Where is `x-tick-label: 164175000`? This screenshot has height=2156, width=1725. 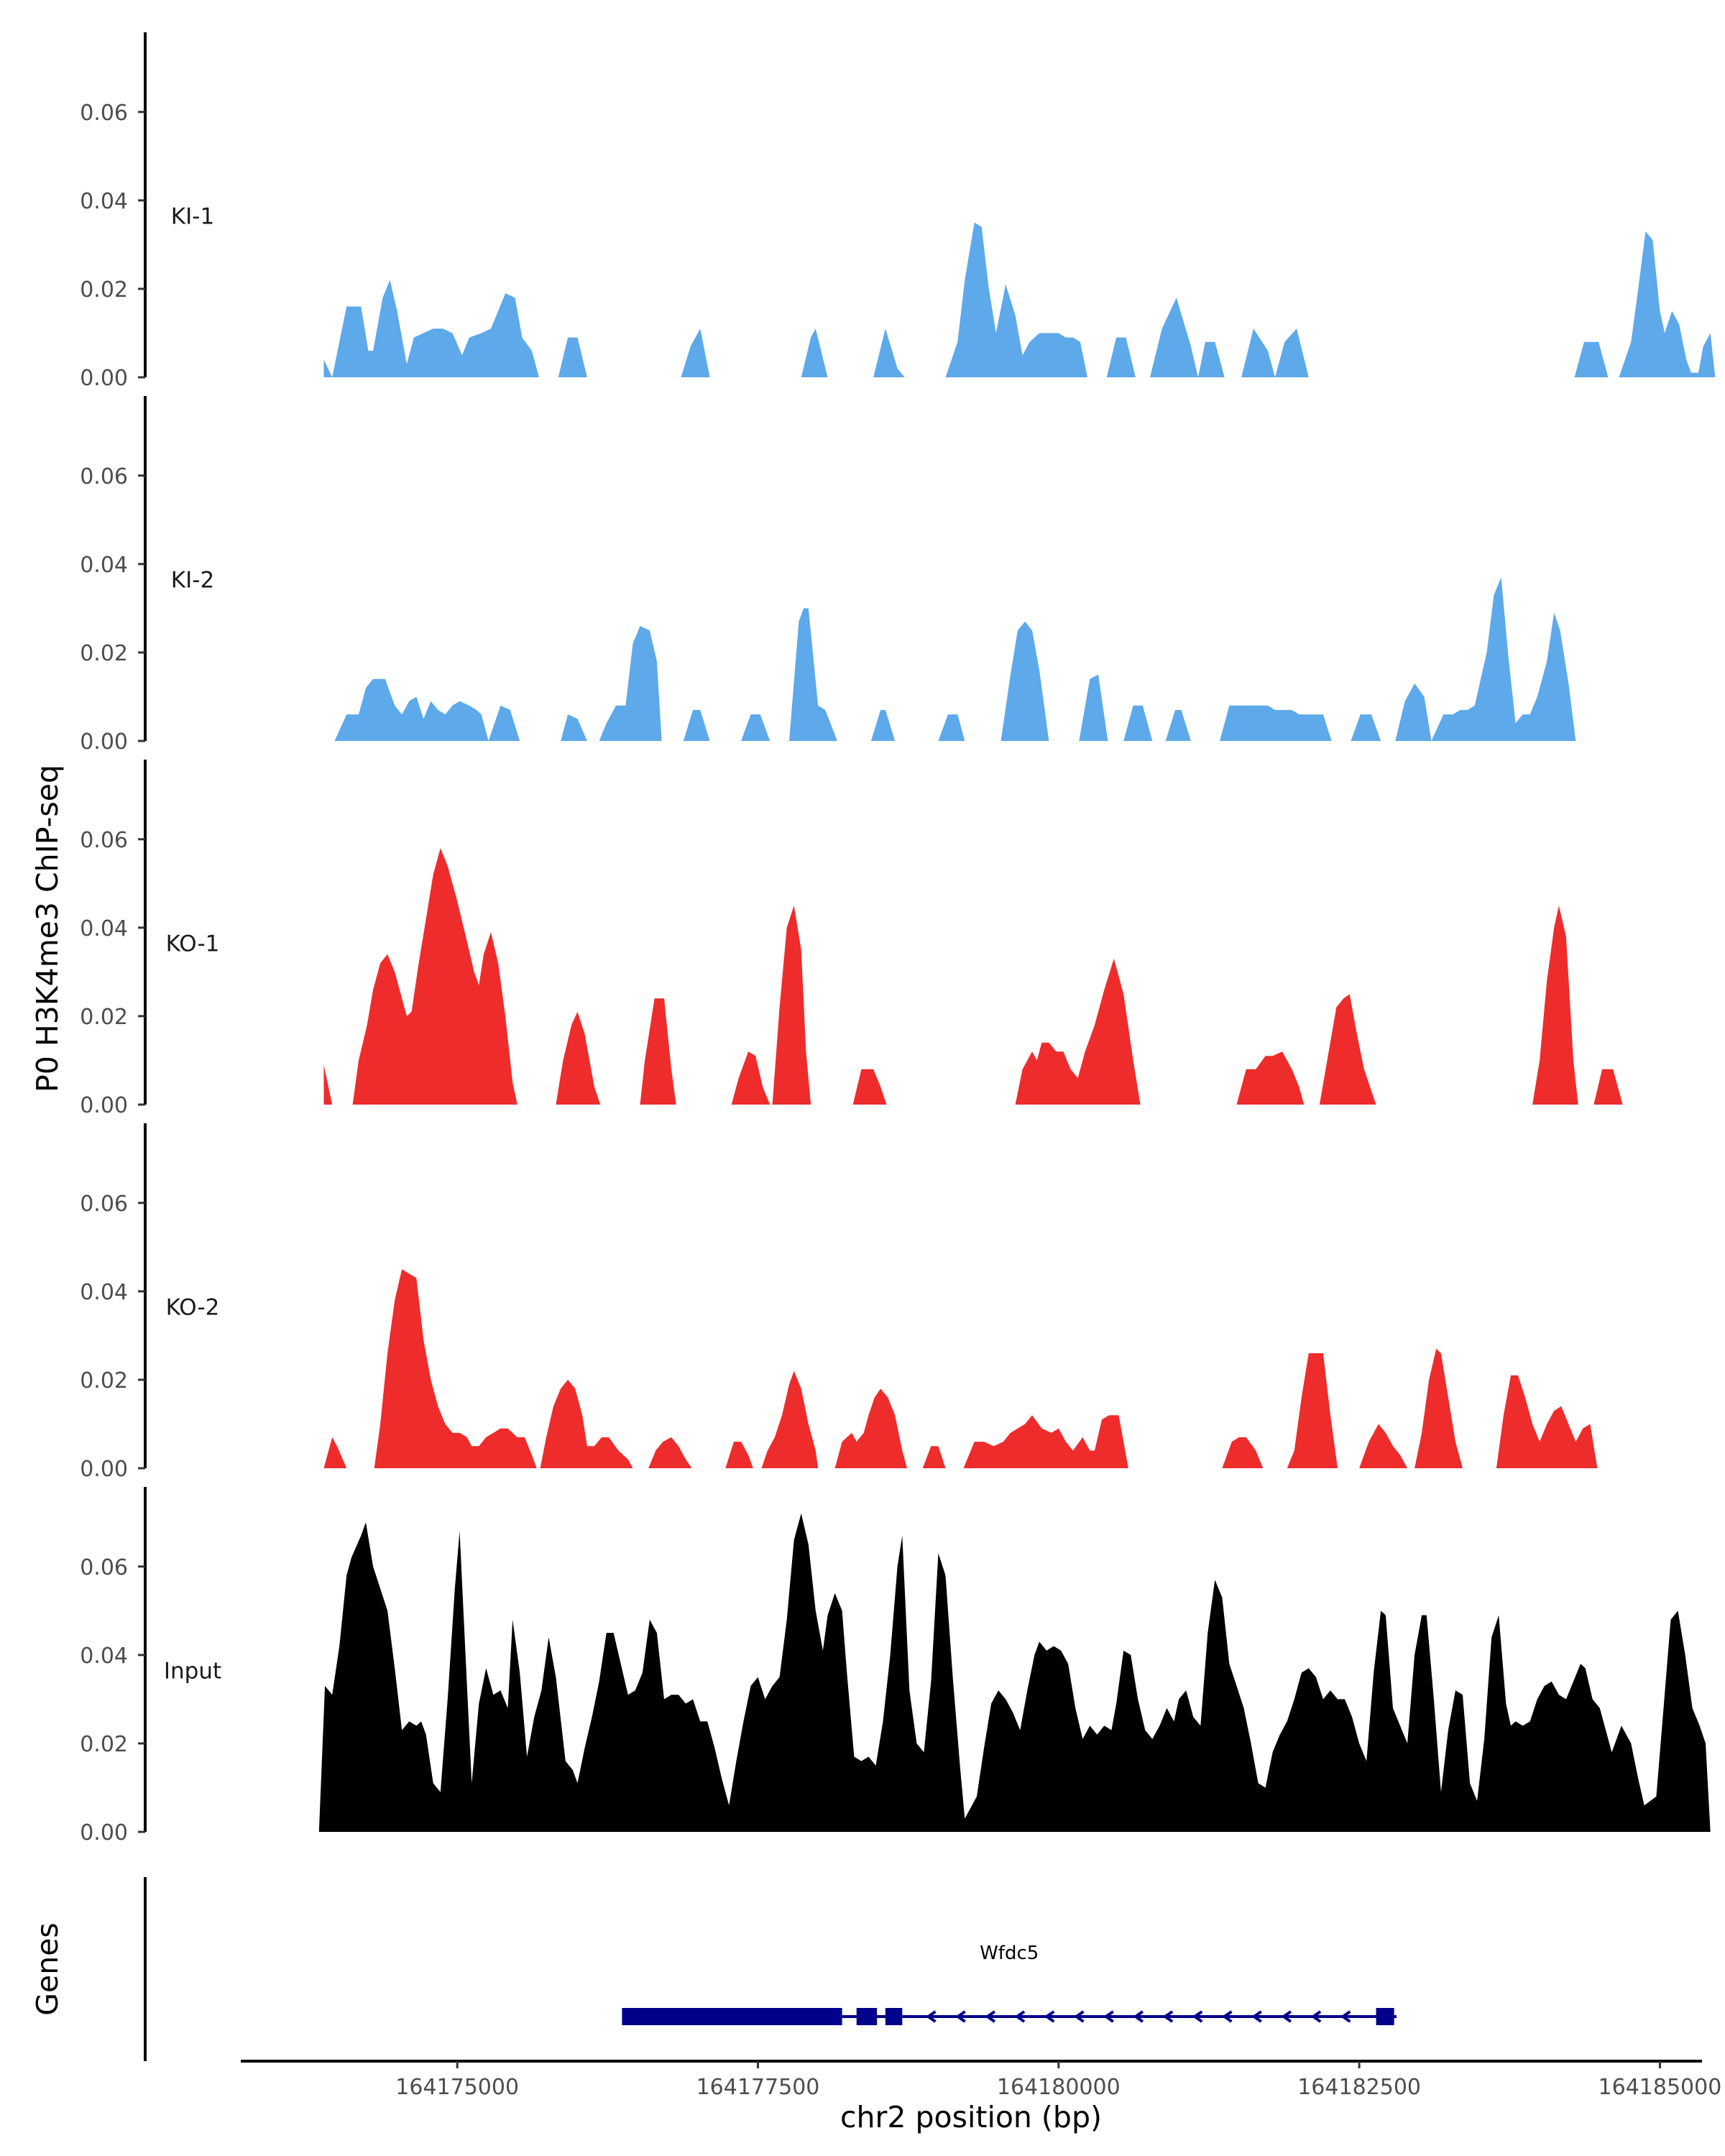
x-tick-label: 164175000 is located at coordinates (457, 2087).